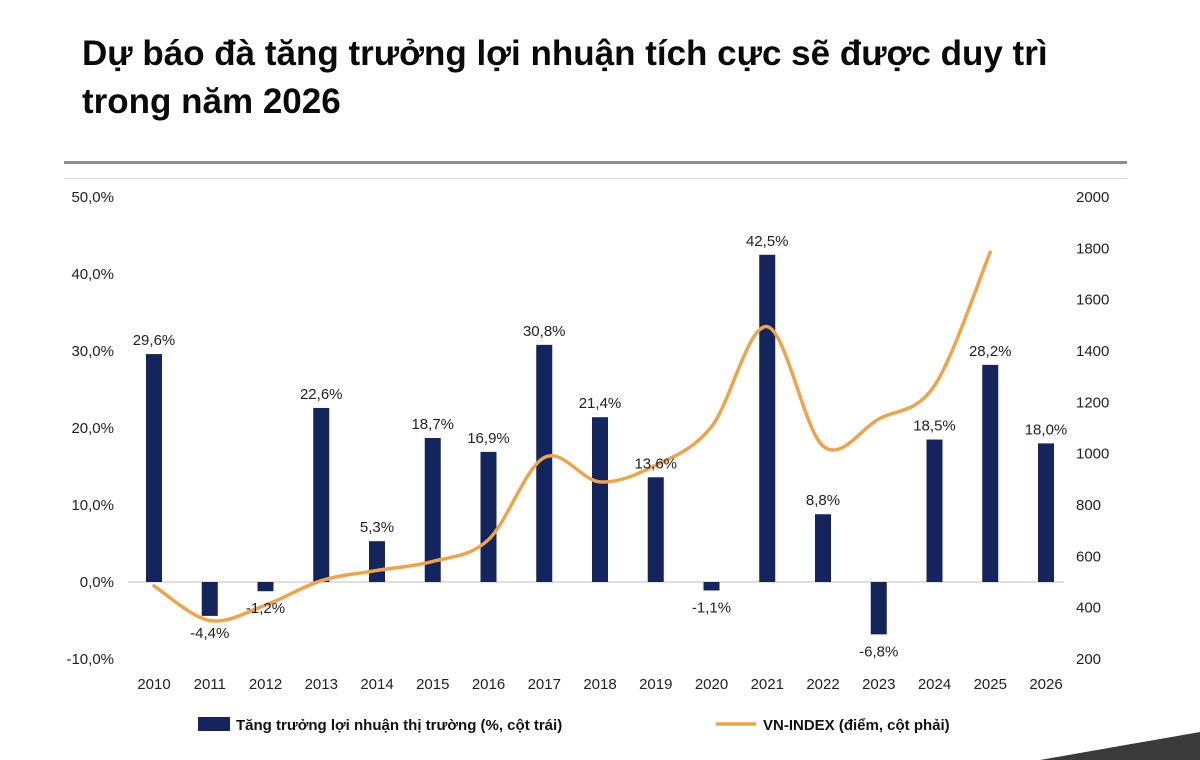  What do you see at coordinates (711, 607) in the screenshot?
I see `bar-value-label: -1,1%` at bounding box center [711, 607].